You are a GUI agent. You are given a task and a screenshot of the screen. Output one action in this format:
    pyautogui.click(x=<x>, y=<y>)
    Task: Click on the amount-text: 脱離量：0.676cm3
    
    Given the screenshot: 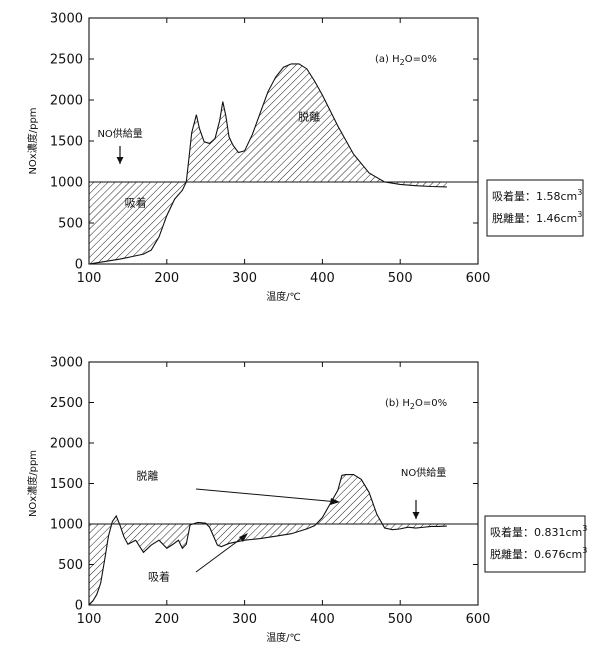 What is the action you would take?
    pyautogui.click(x=538, y=553)
    